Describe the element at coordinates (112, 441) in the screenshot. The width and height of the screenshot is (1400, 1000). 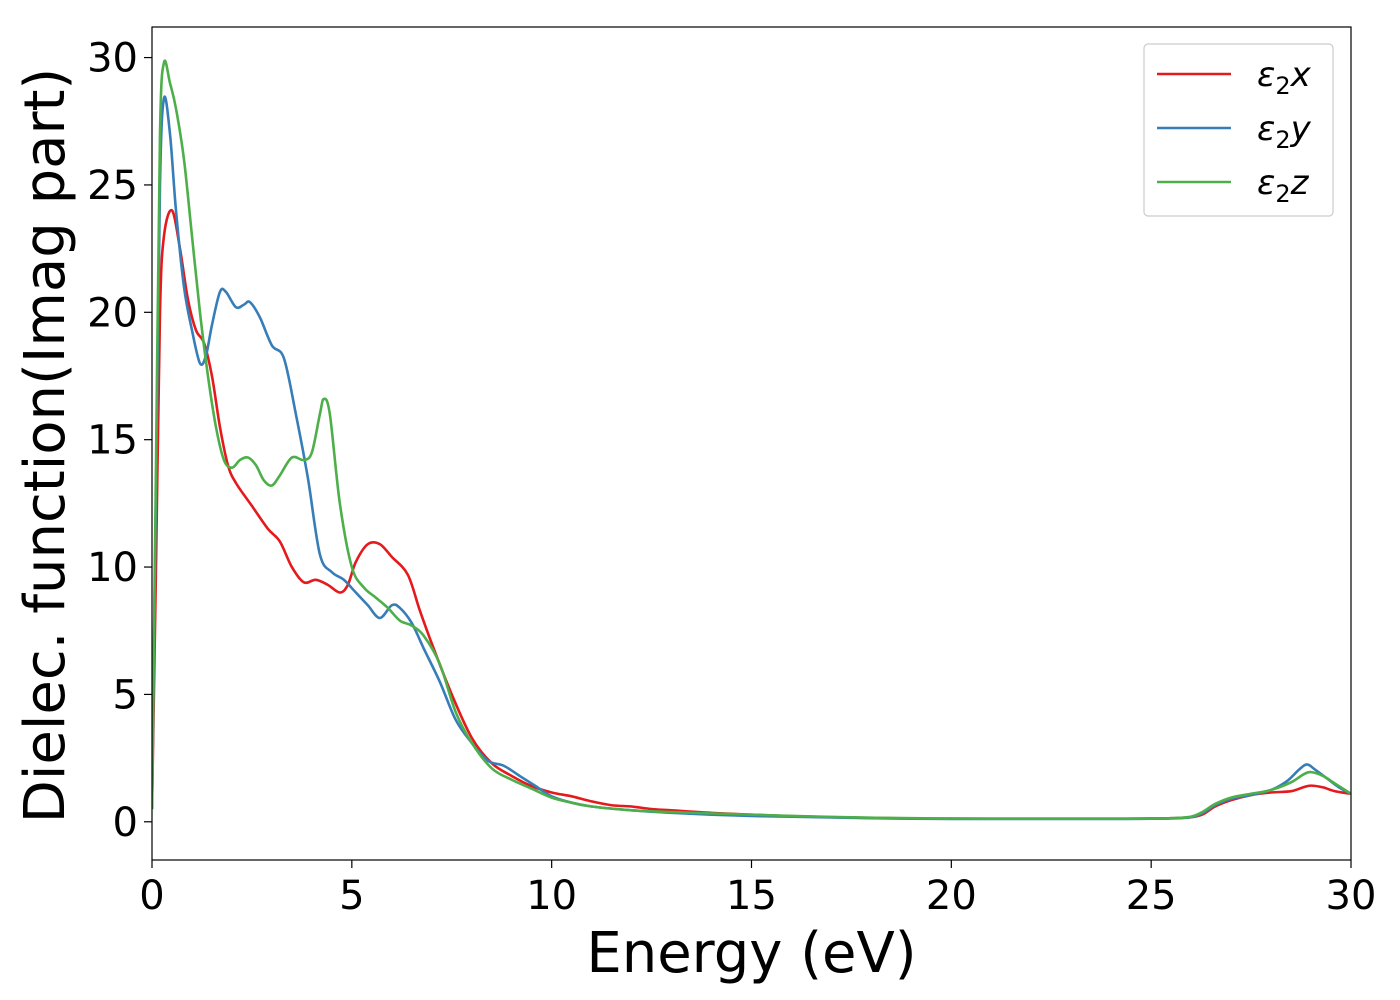
I see `y-tick-label: 15` at that location.